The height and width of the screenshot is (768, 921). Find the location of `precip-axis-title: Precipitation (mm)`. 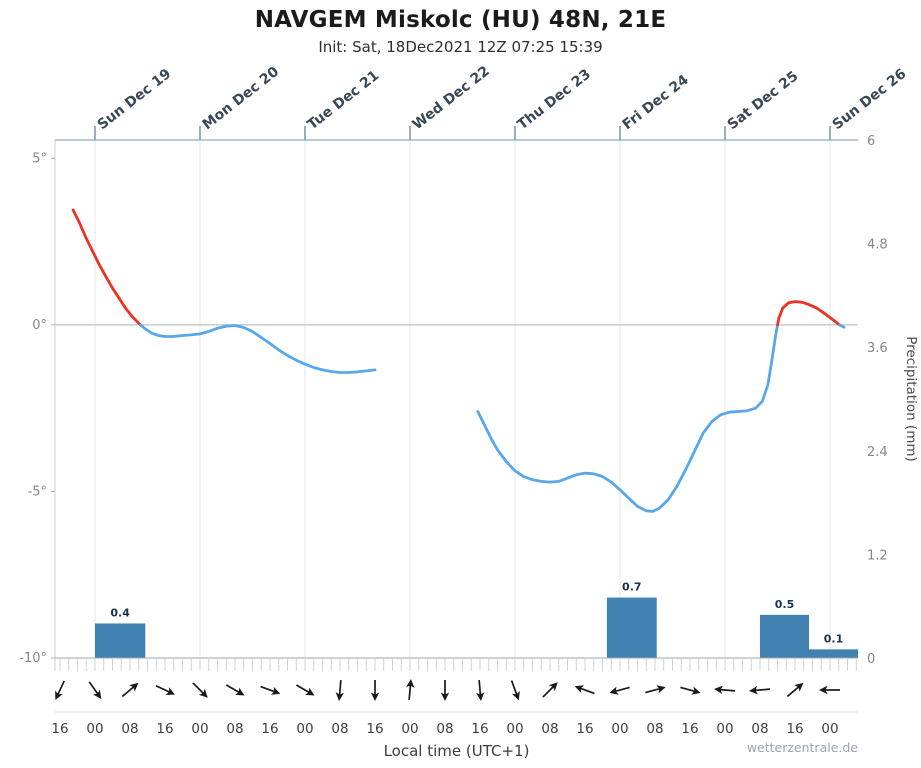

precip-axis-title: Precipitation (mm) is located at coordinates (911, 399).